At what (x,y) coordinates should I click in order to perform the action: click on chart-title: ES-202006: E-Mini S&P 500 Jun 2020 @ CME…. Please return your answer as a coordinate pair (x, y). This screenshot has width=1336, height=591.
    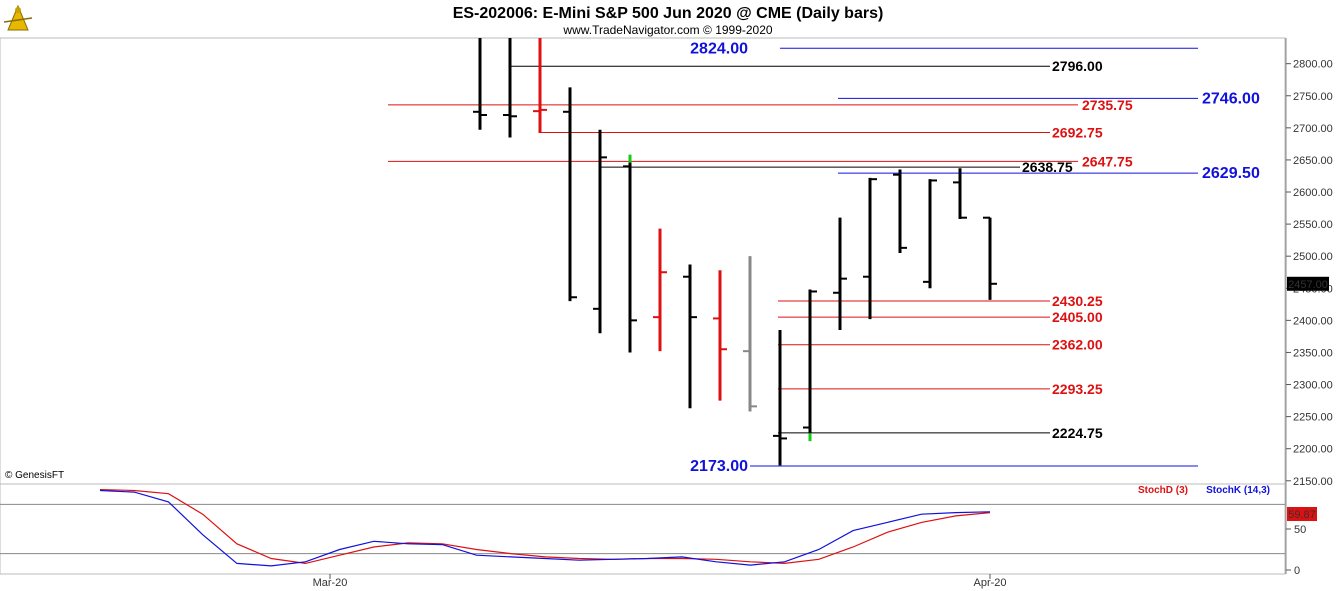
    Looking at the image, I should click on (668, 13).